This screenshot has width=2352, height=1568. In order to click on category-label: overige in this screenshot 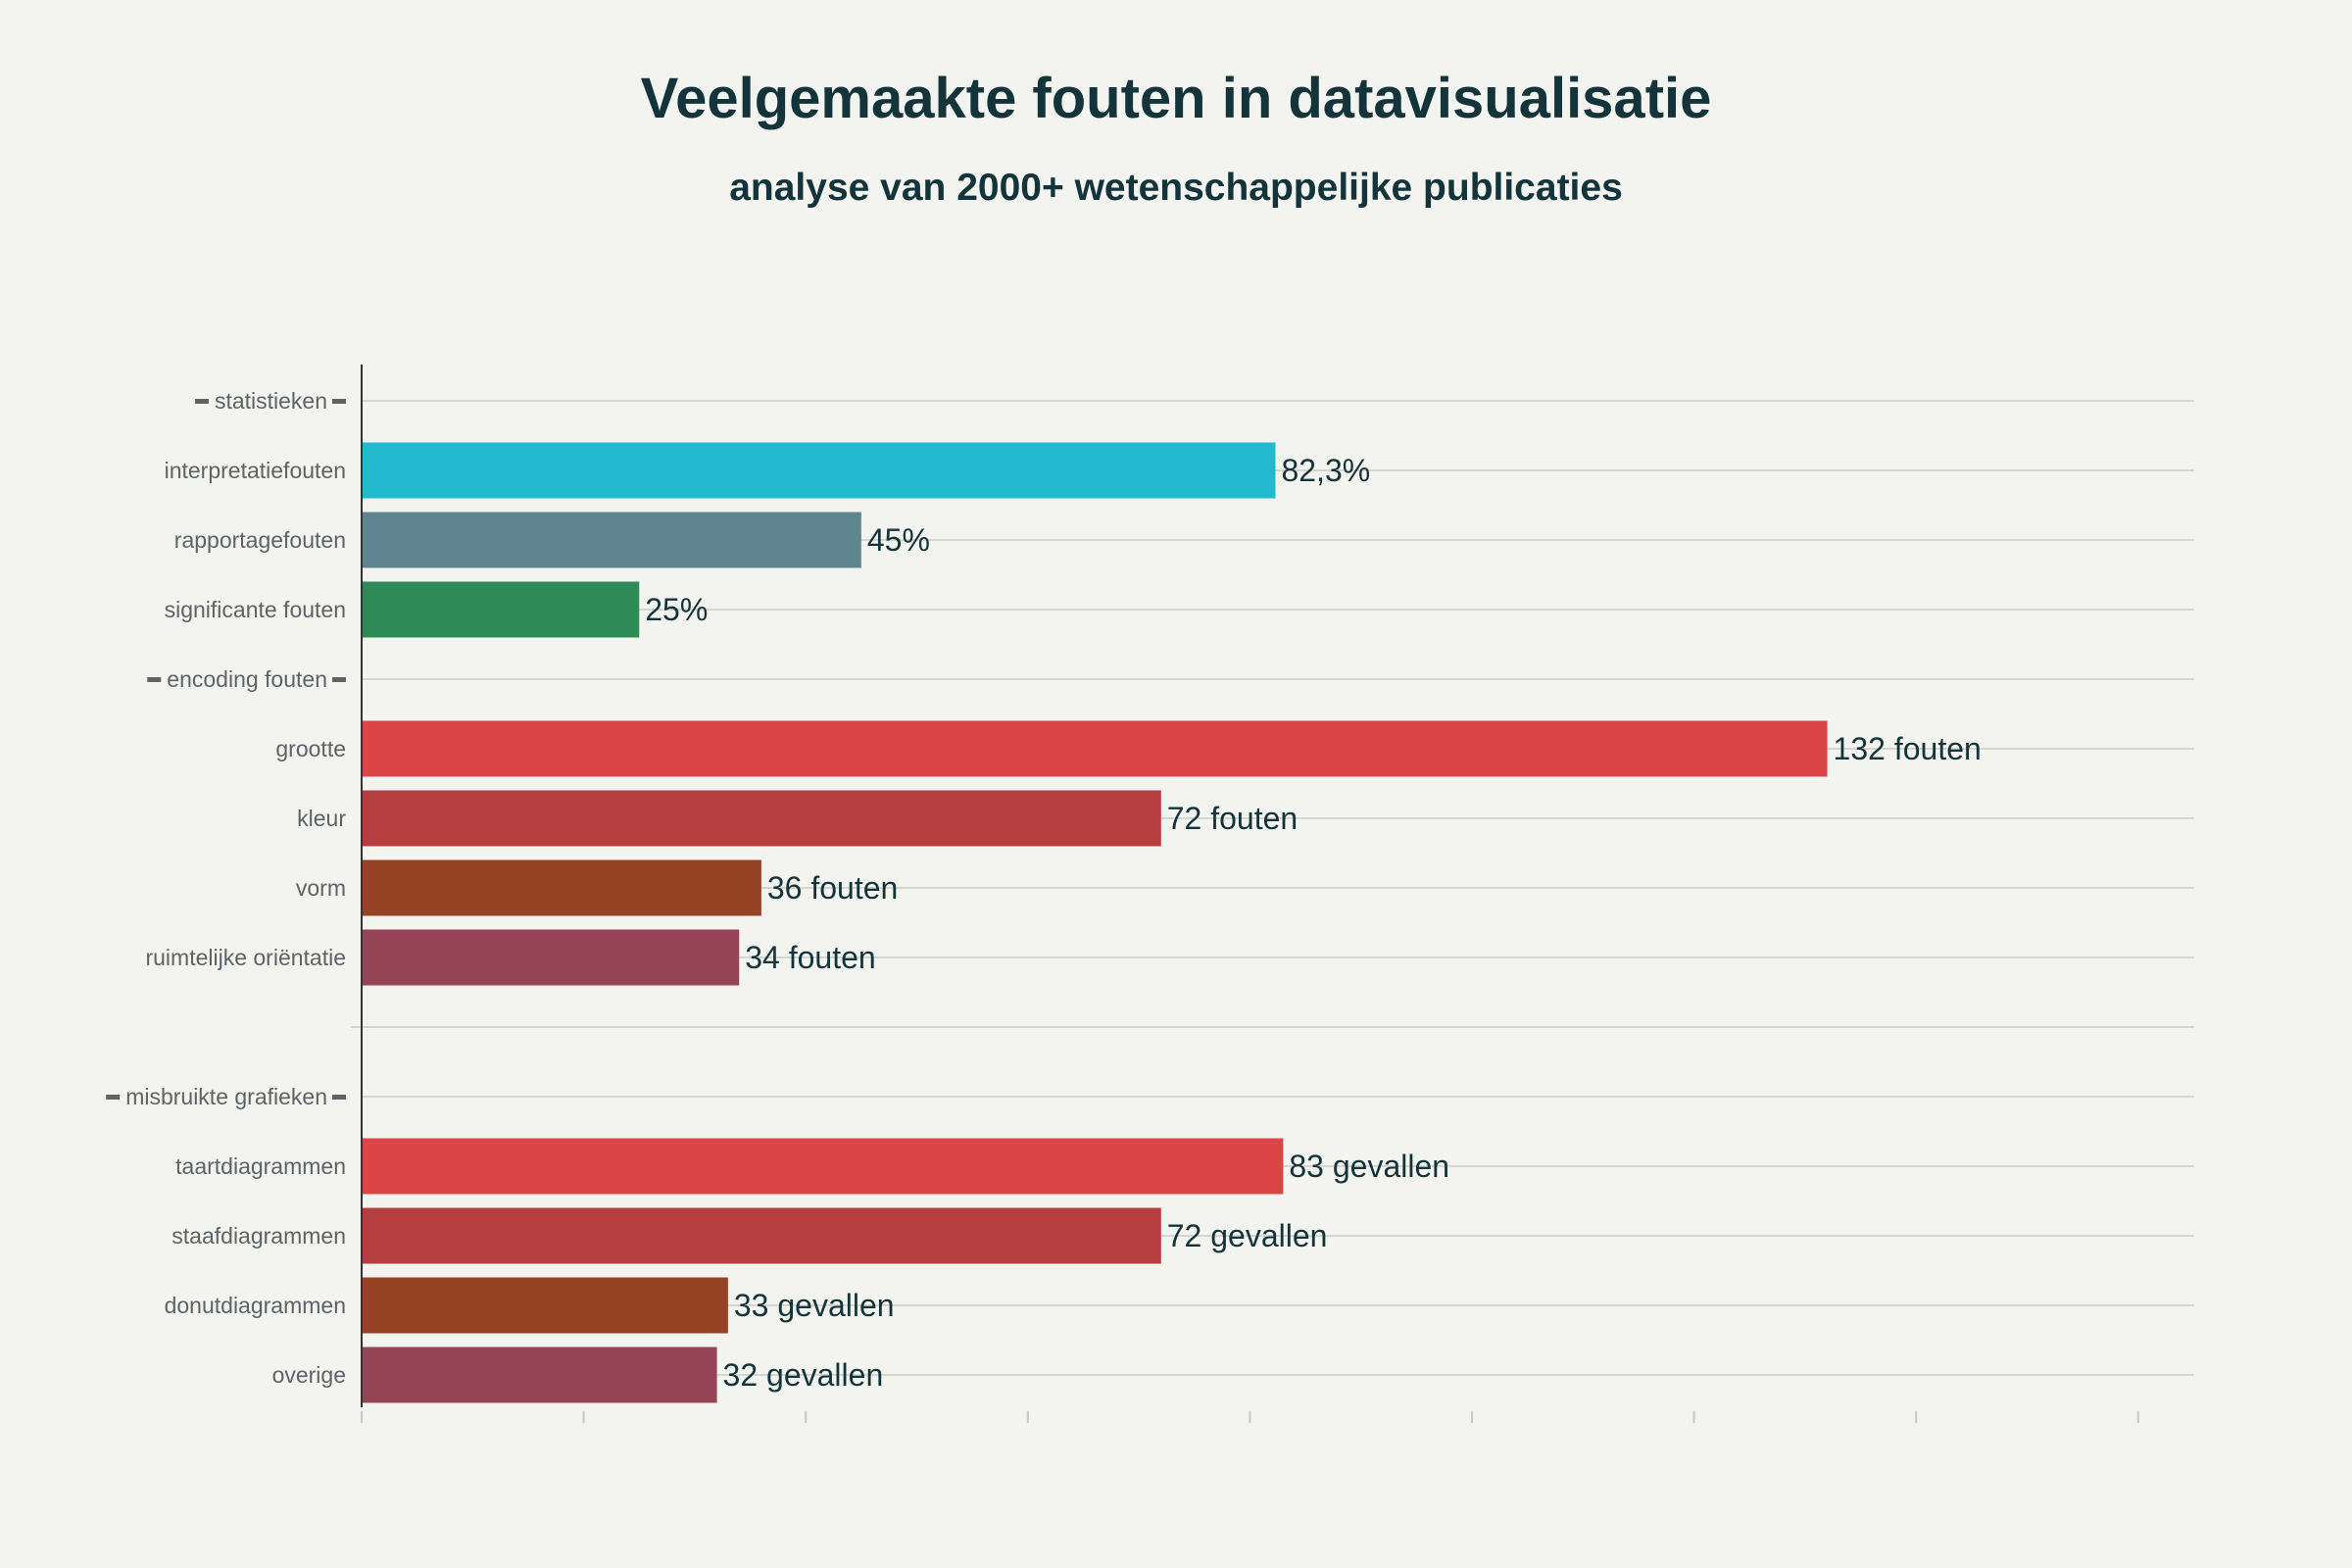, I will do `click(309, 1375)`.